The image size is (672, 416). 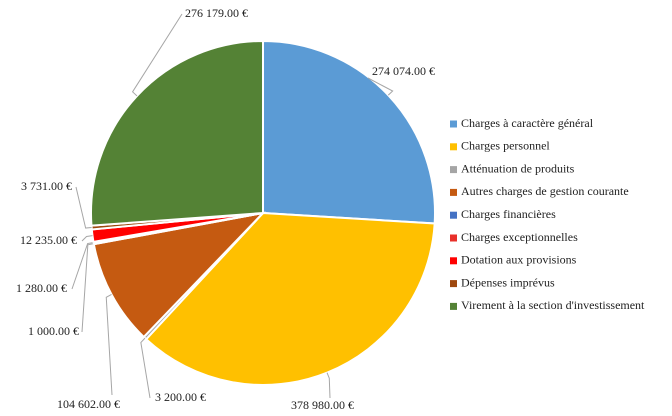 I want to click on legend-label: Virement à la section d'investissement, so click(x=553, y=305).